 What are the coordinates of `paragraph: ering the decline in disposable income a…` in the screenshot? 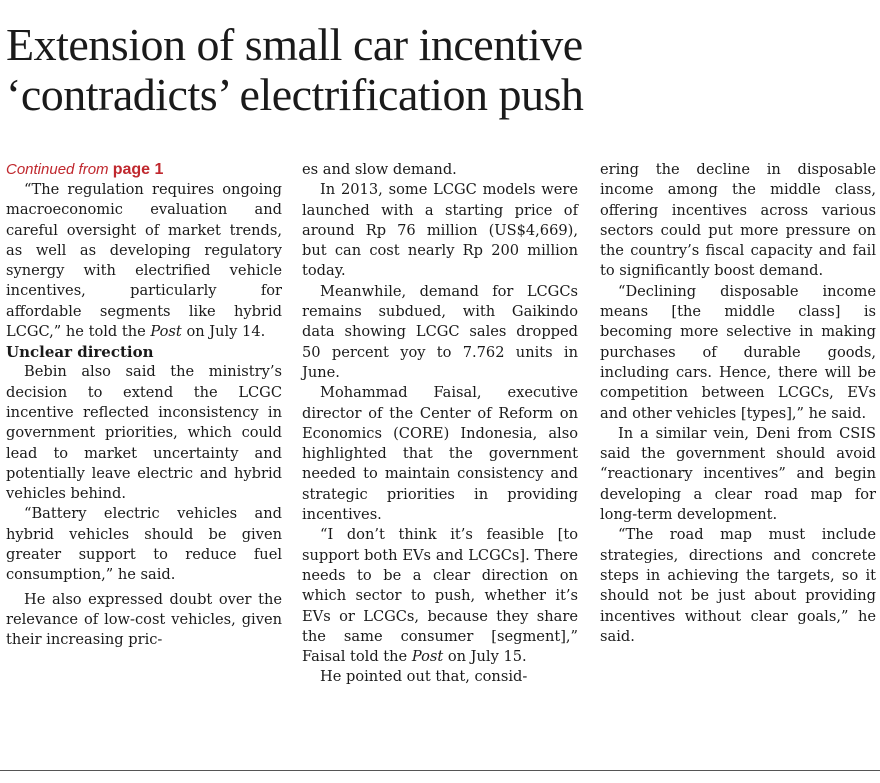 It's located at (738, 220).